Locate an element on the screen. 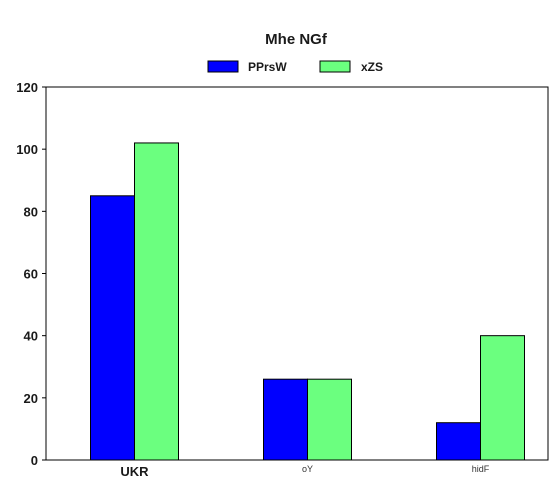  legend-label-series-0: PPrsW is located at coordinates (267, 67).